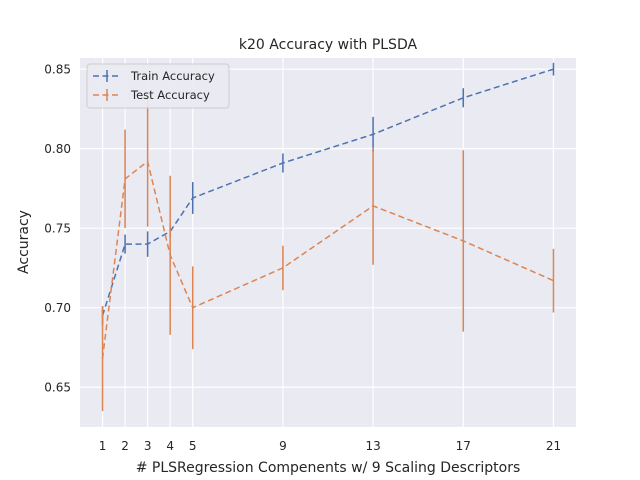  Describe the element at coordinates (328, 45) in the screenshot. I see `chart-title: k20 Accuracy with PLSDA` at that location.